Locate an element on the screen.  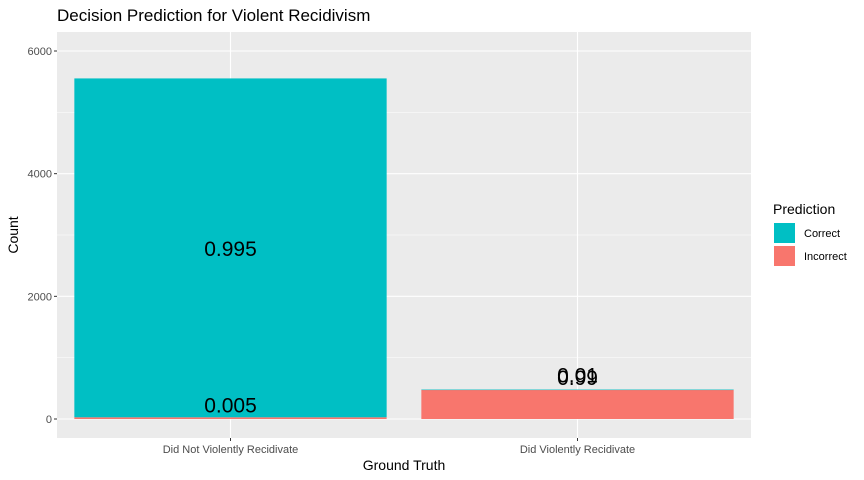
data-label-1: 0.005 is located at coordinates (230, 405).